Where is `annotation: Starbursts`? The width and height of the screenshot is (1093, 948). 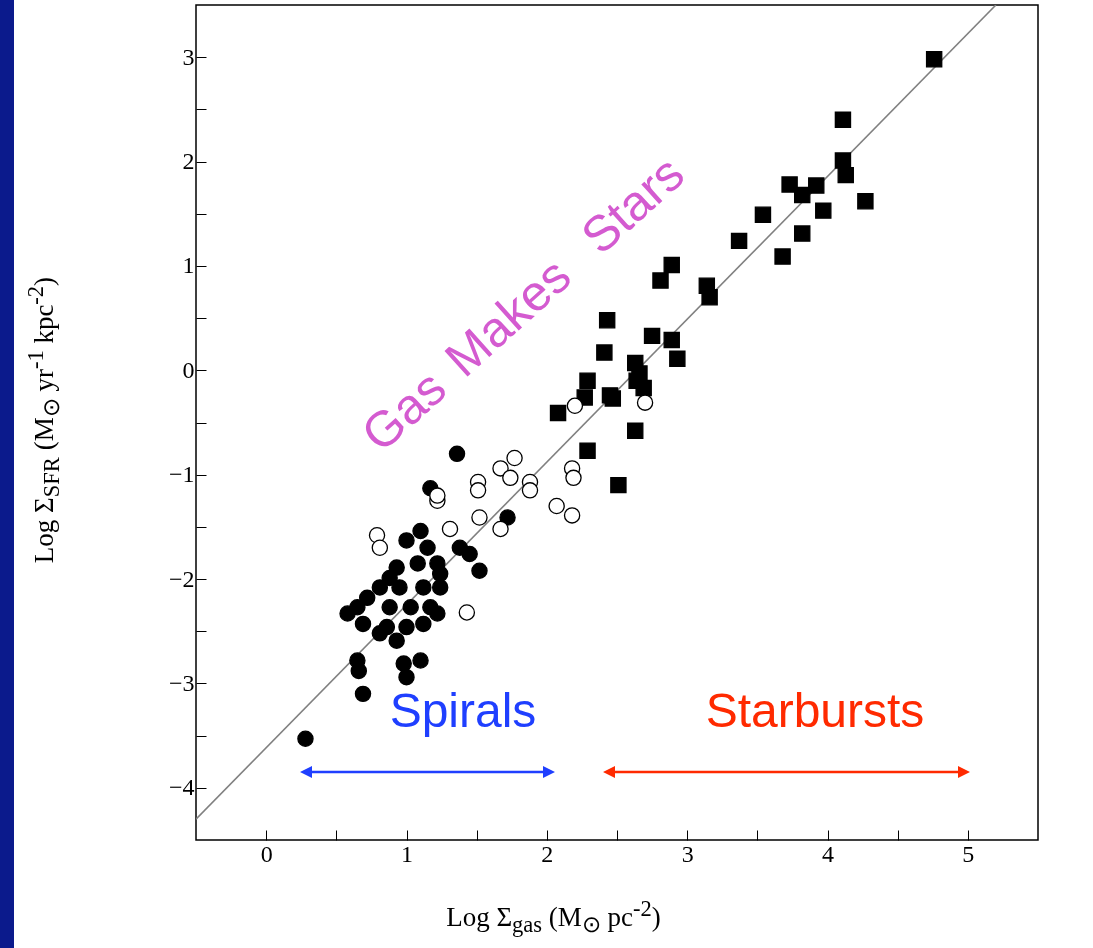
annotation: Starbursts is located at coordinates (815, 710).